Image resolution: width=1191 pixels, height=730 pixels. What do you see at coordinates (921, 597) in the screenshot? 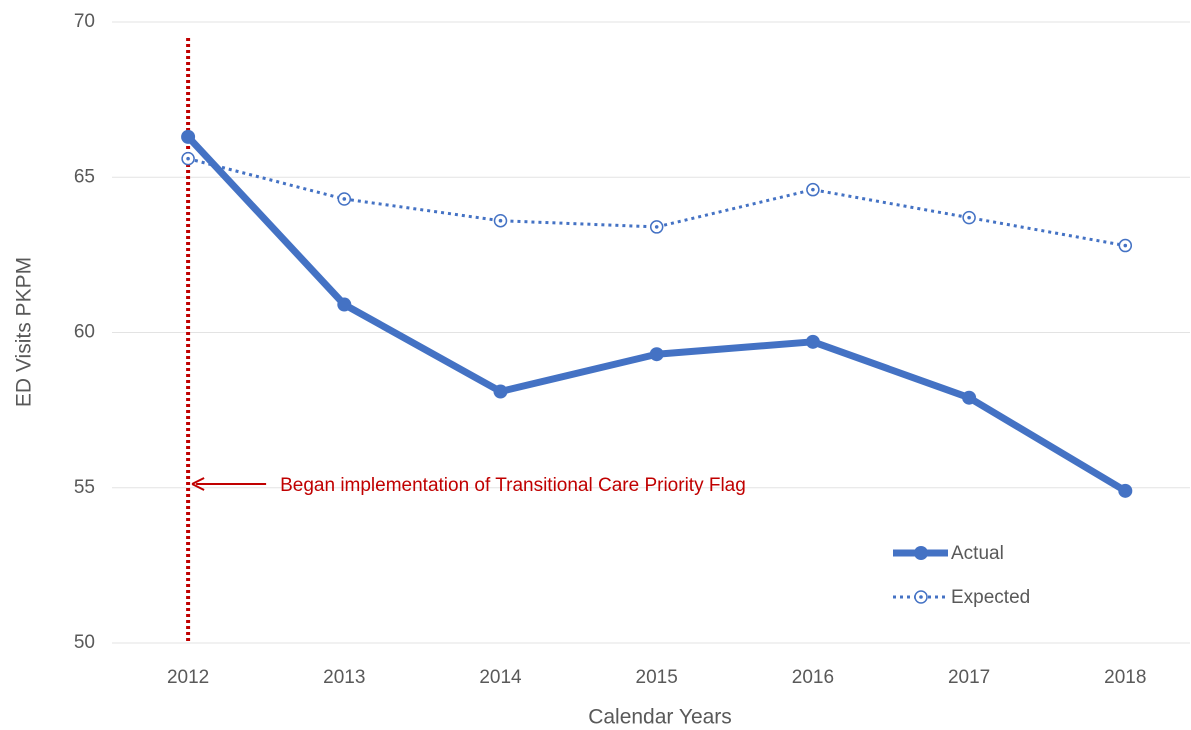
I see `legend-dot` at bounding box center [921, 597].